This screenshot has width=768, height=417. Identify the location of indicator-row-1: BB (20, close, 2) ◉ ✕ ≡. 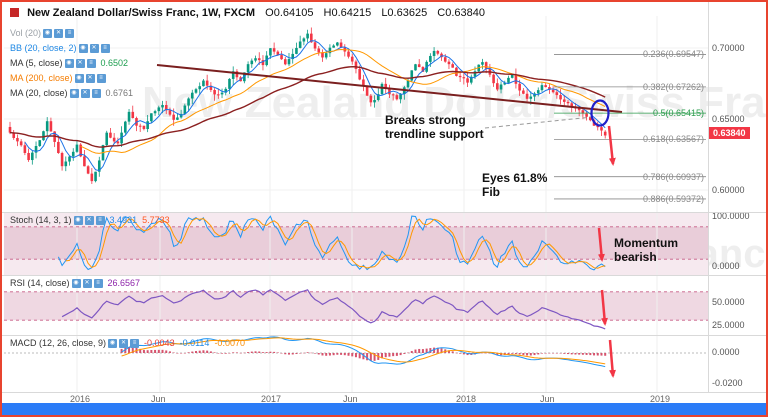
(60, 48).